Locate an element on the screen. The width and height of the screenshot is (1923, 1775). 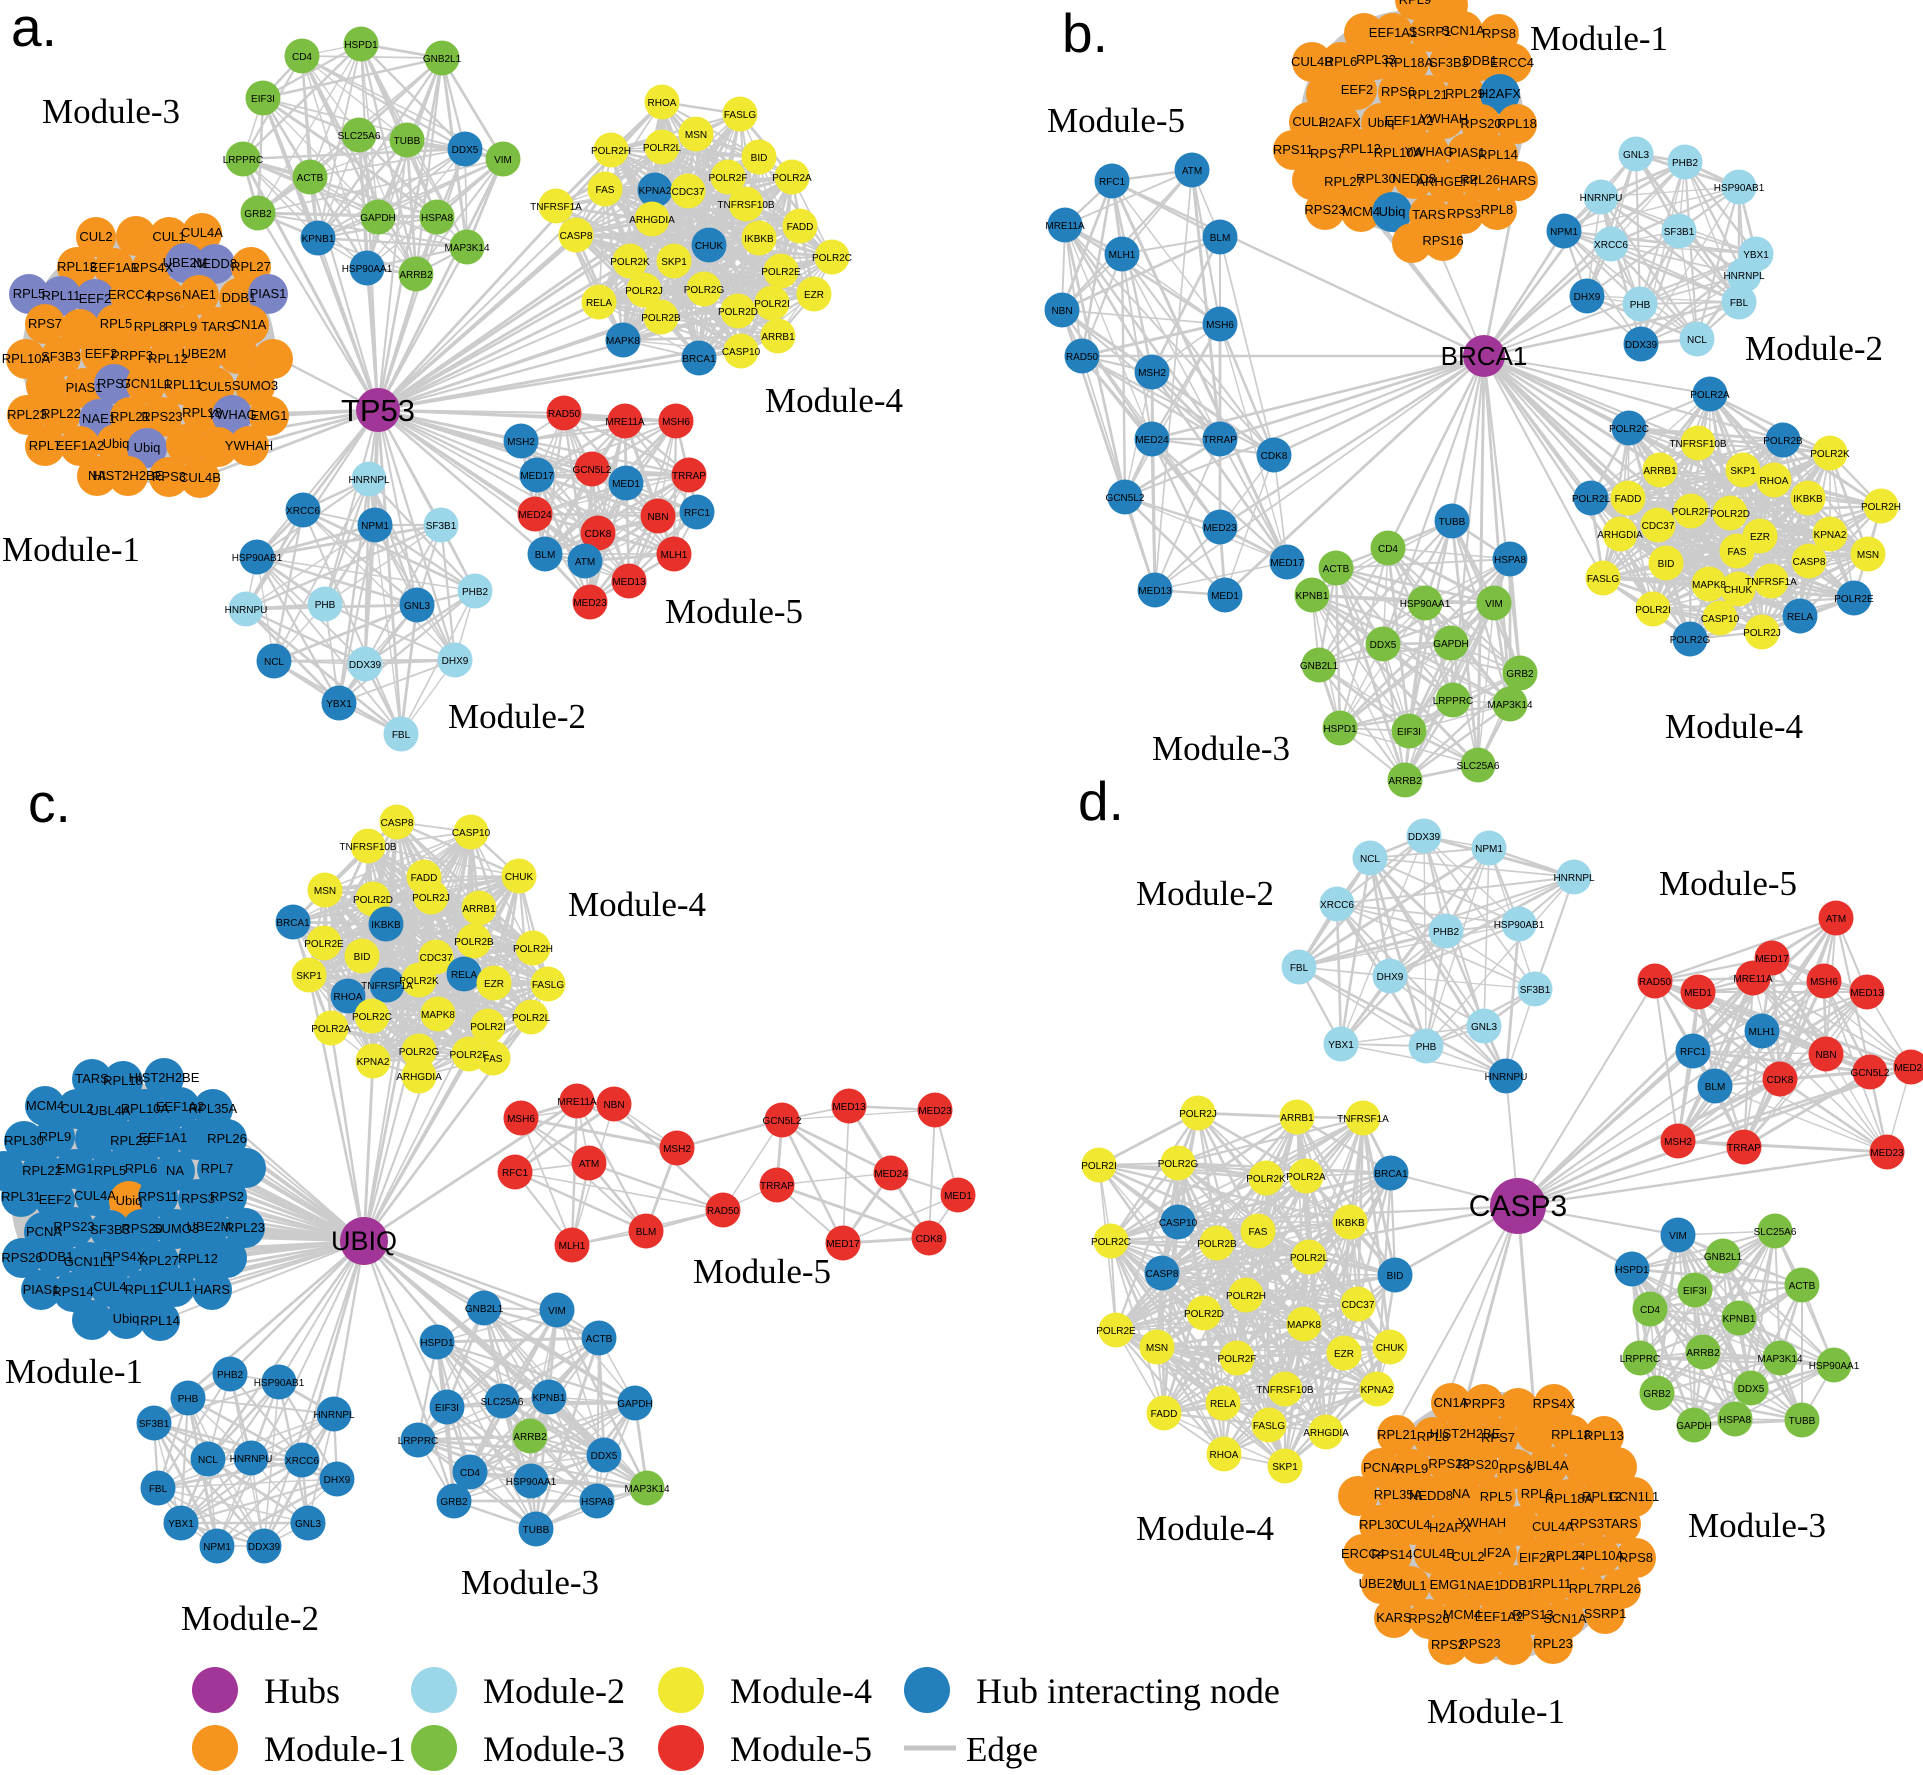
svg-text: SUMO3 is located at coordinates (255, 385).